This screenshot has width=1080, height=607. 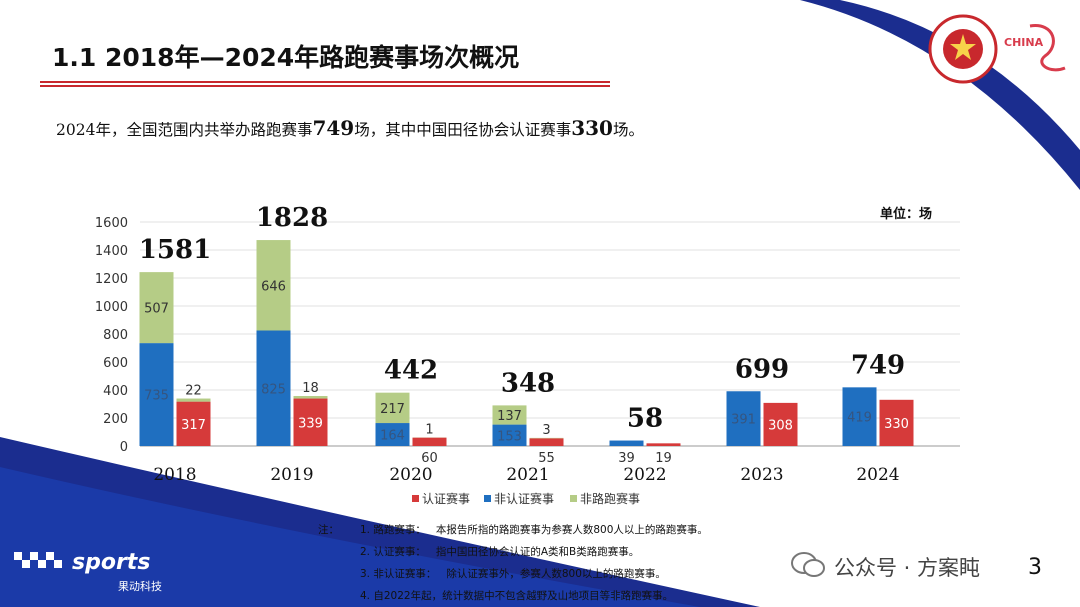 I want to click on china-run-logo: CHINA, so click(x=1038, y=48).